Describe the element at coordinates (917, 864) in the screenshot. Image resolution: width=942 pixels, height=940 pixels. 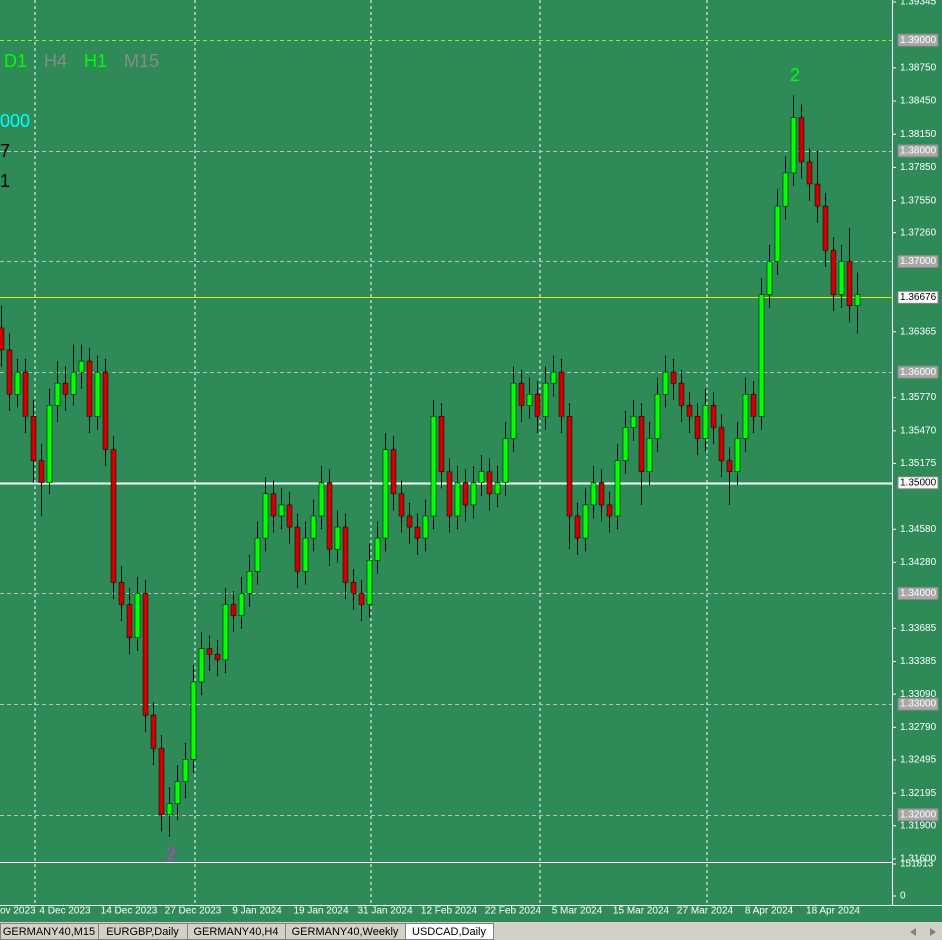
I see `volume-tick-label: 151813` at that location.